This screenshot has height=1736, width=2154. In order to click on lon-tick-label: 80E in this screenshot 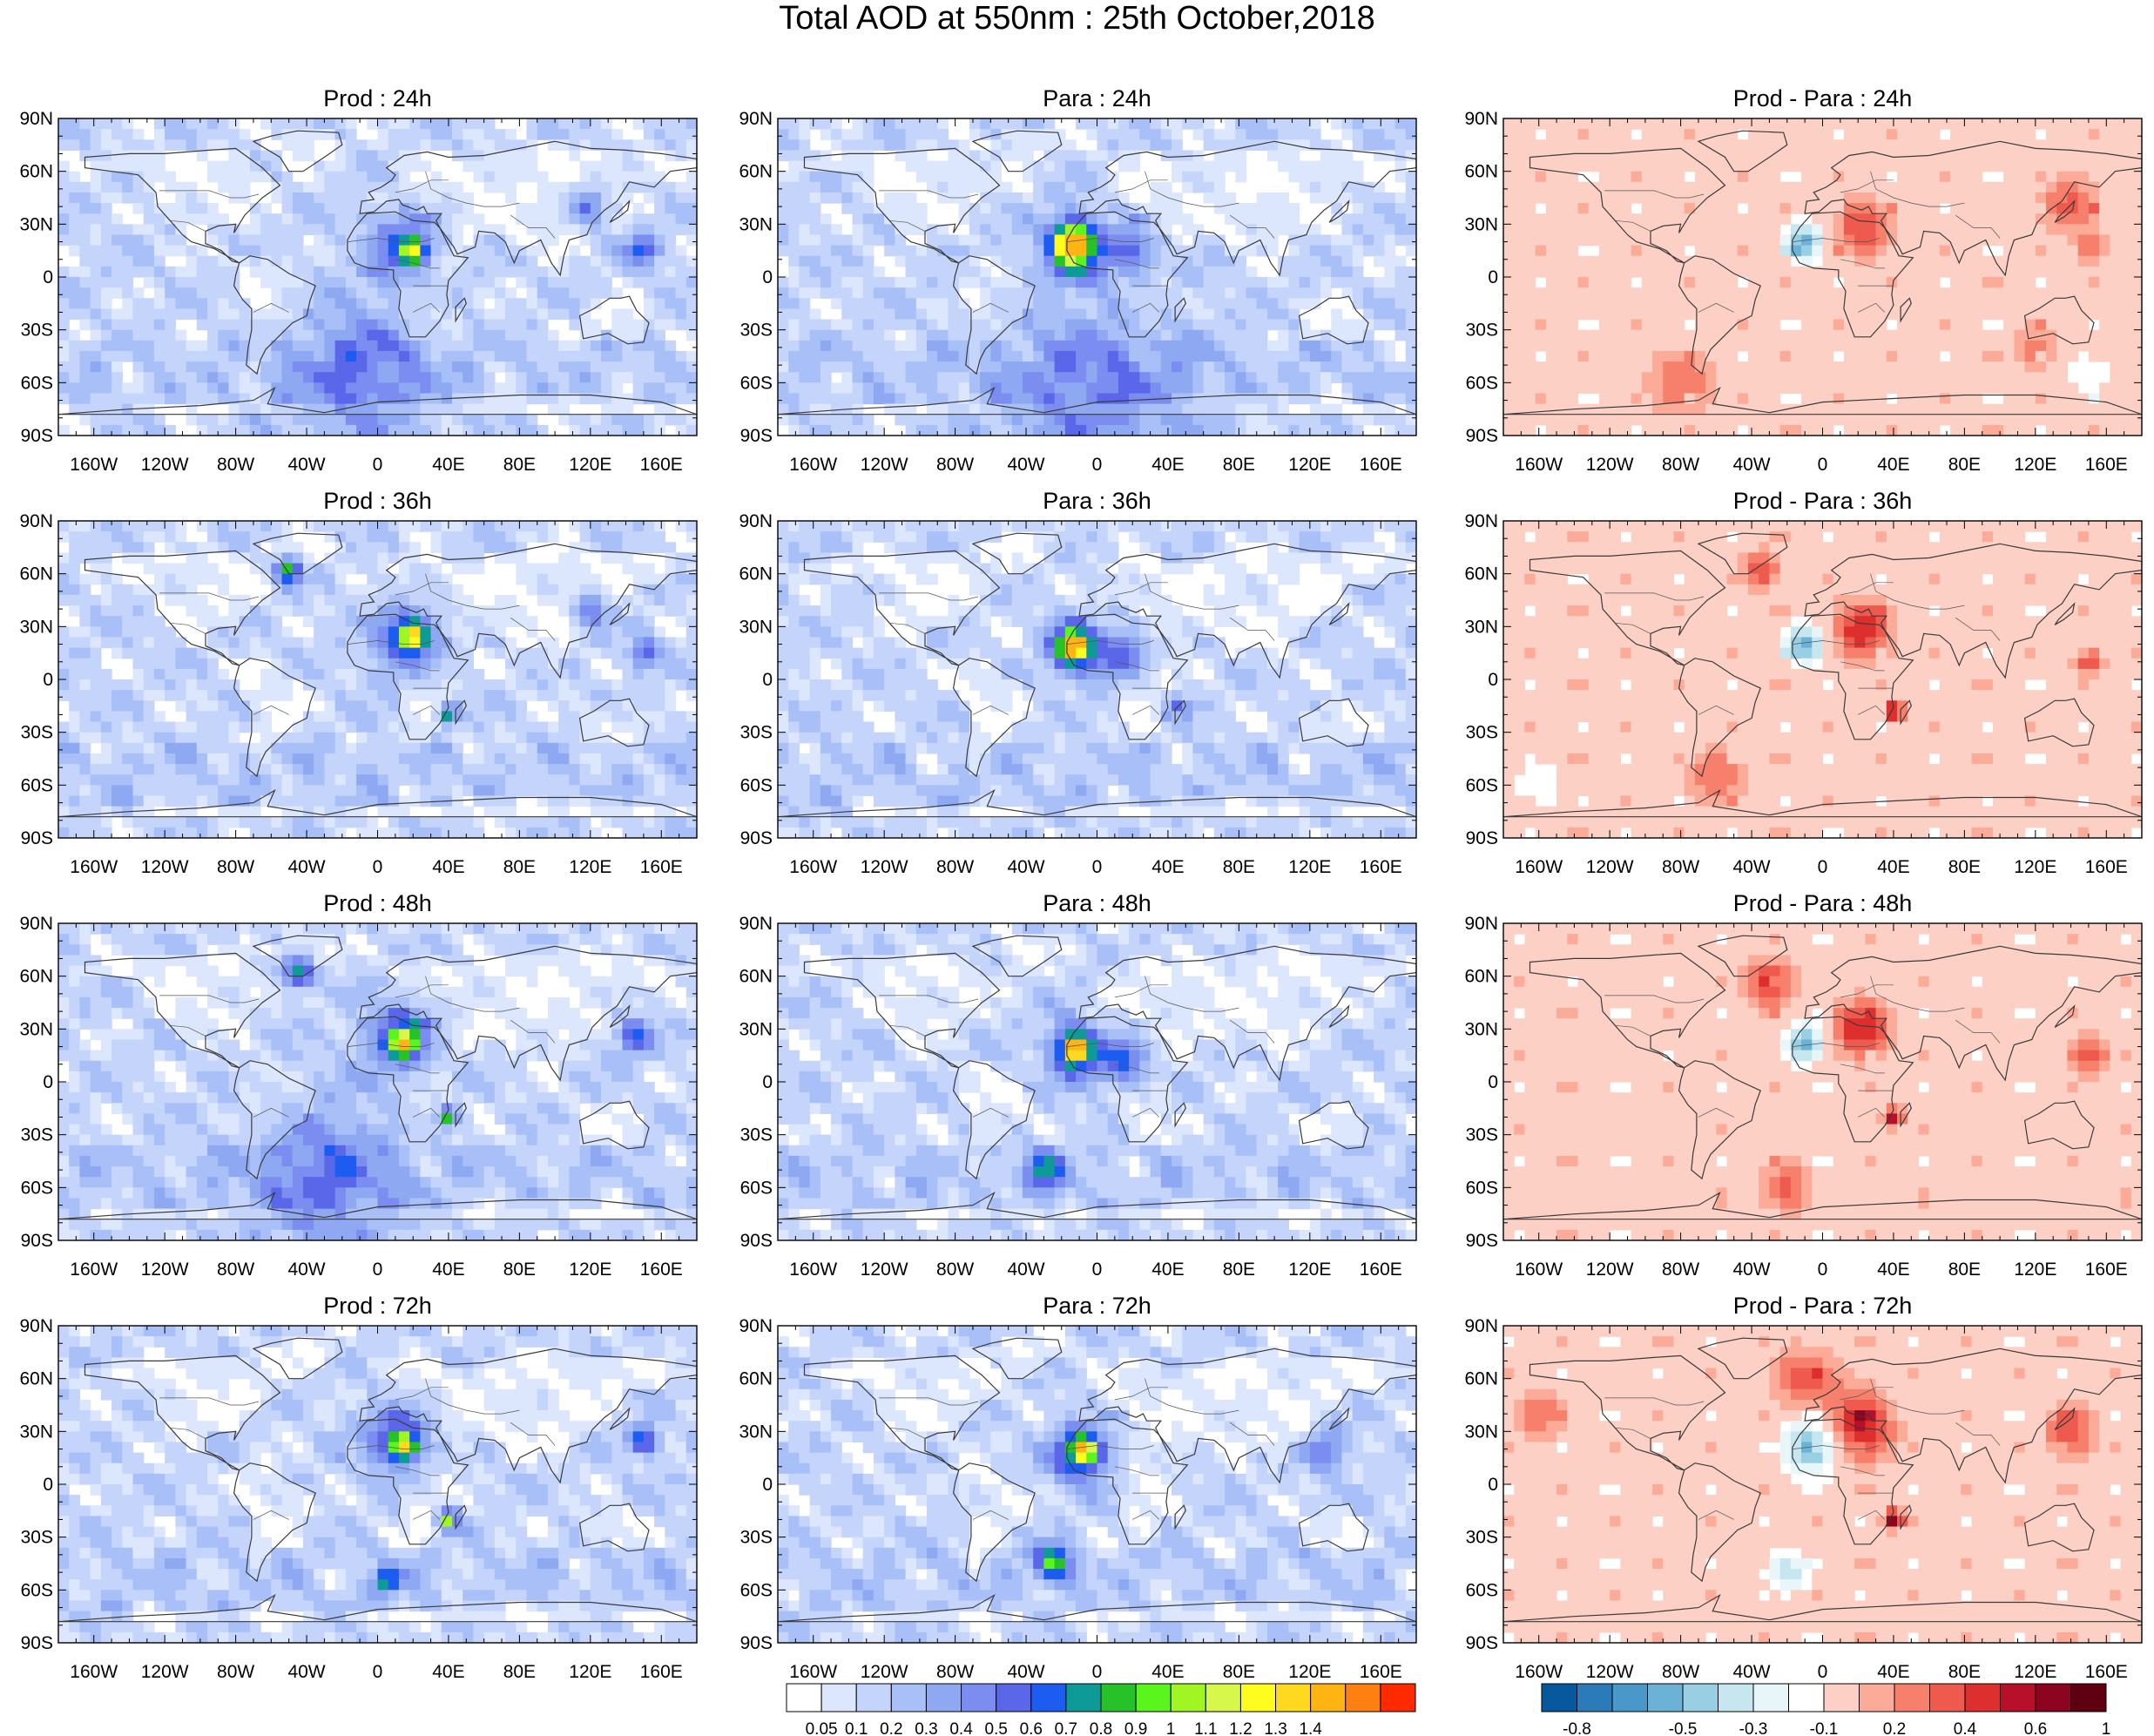, I will do `click(519, 465)`.